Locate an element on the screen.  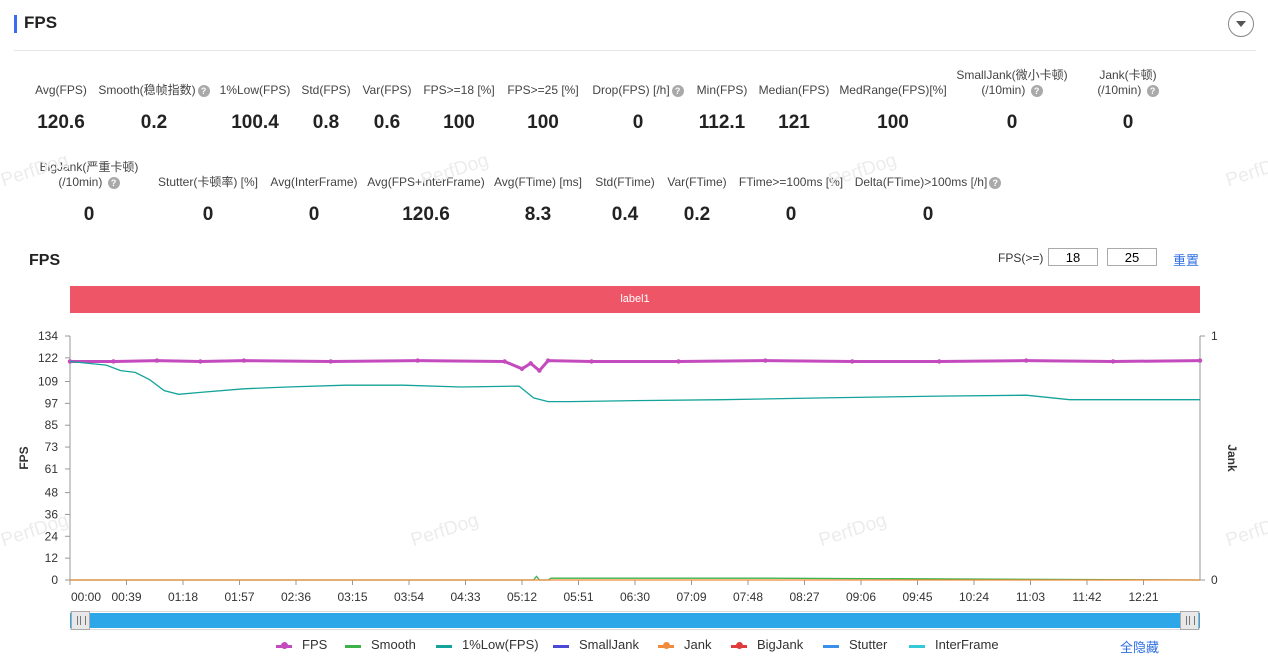
reset-button: 重置 is located at coordinates (1186, 260).